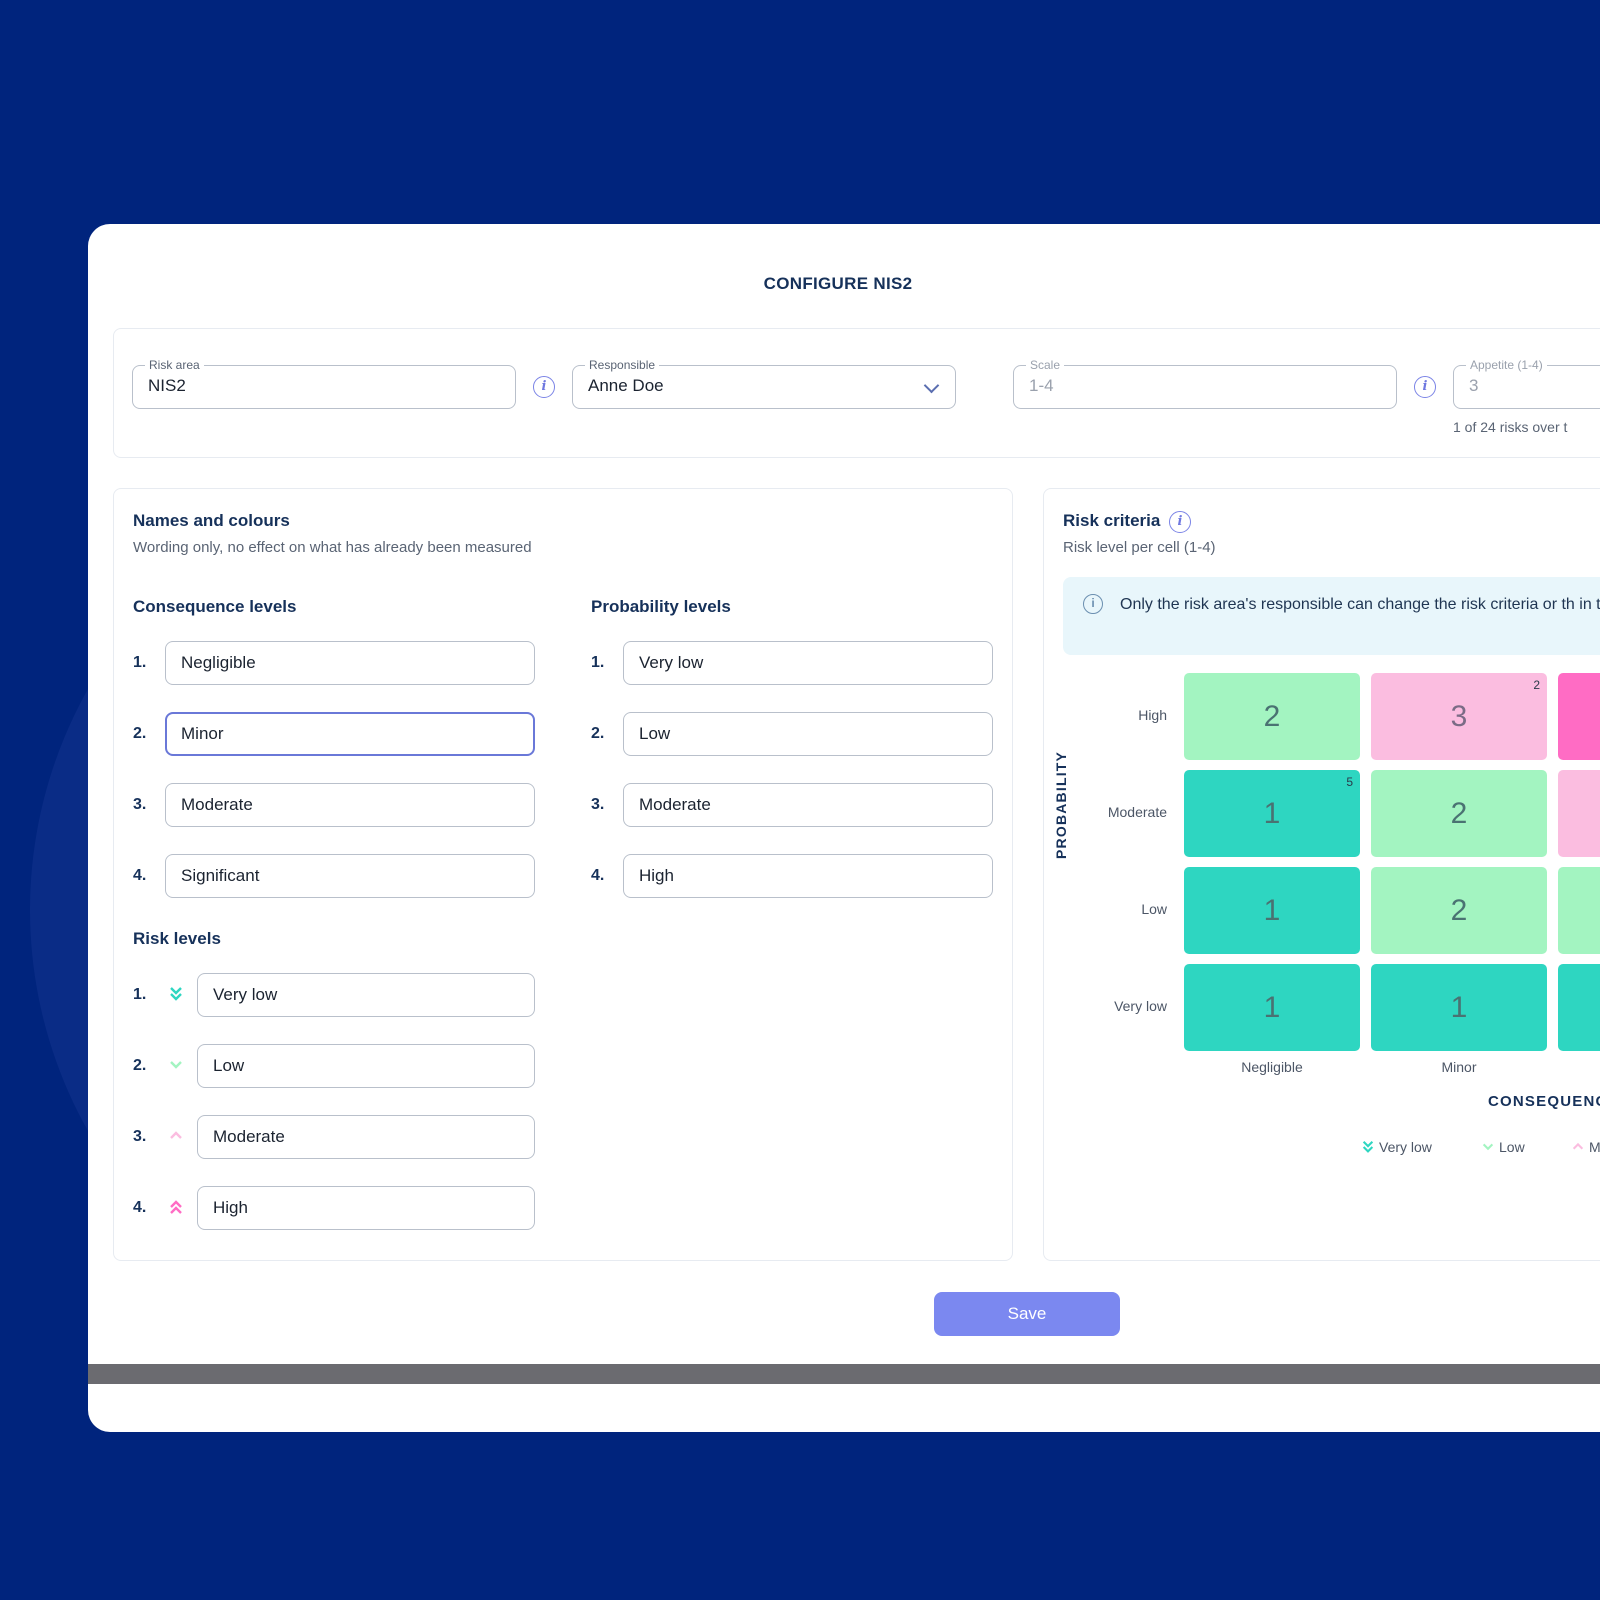 The width and height of the screenshot is (1600, 1600). I want to click on probability-num-4: 4., so click(598, 875).